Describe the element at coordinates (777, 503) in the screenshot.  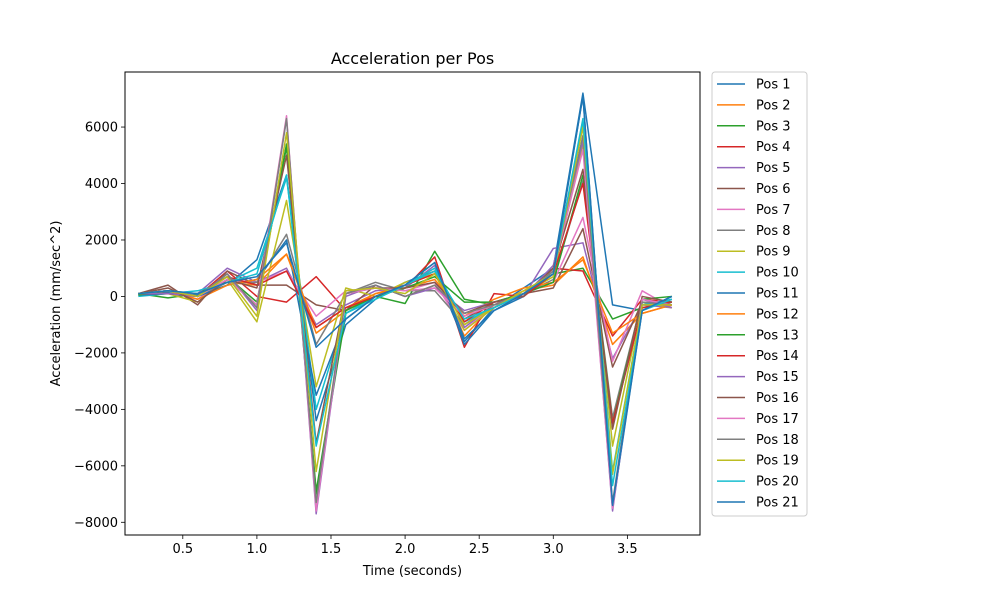
I see `legend-label-pos-21: Pos 21` at that location.